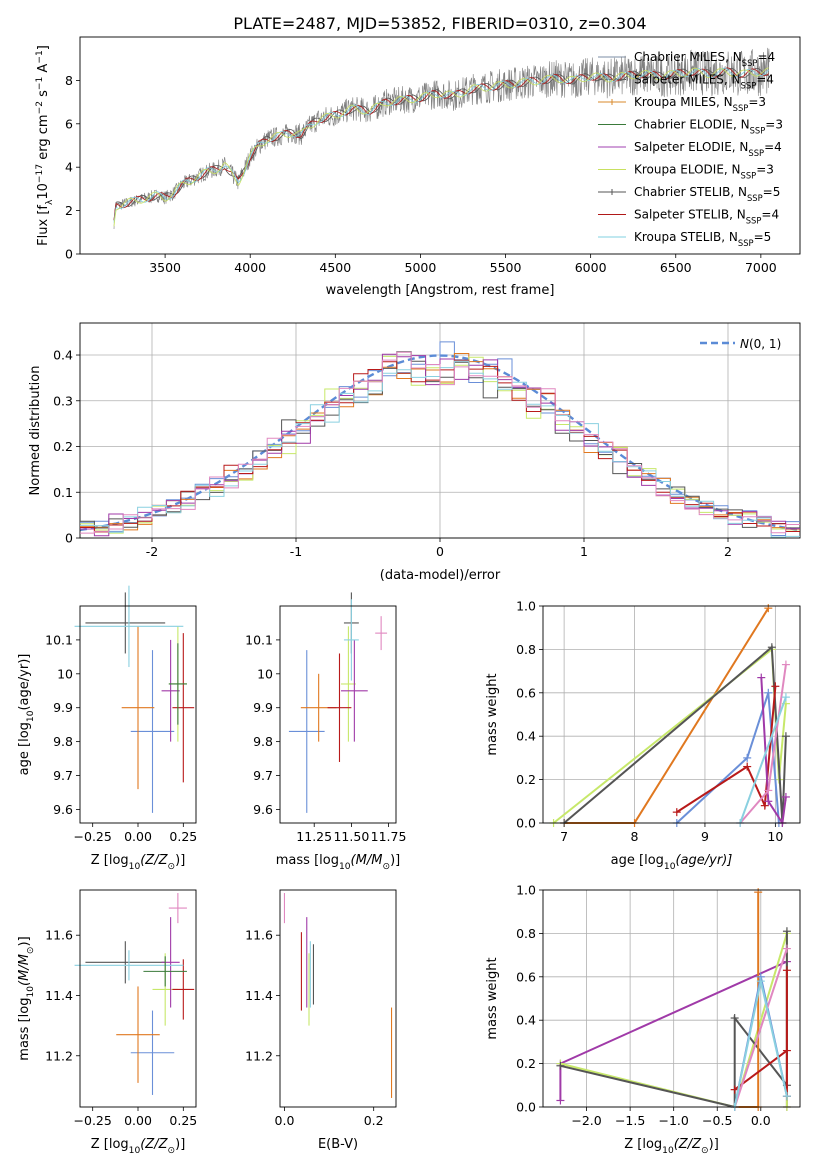  Describe the element at coordinates (165, 267) in the screenshot. I see `x-tick-label: 3500` at that location.